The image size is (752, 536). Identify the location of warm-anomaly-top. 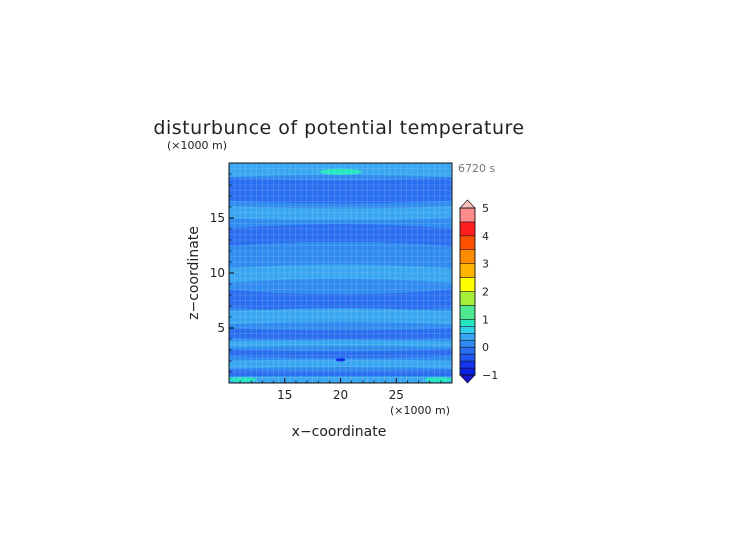
(340, 171).